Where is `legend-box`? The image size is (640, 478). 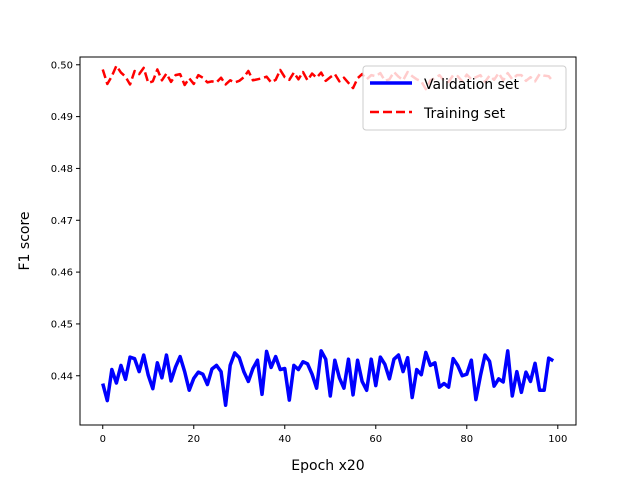 legend-box is located at coordinates (464, 98).